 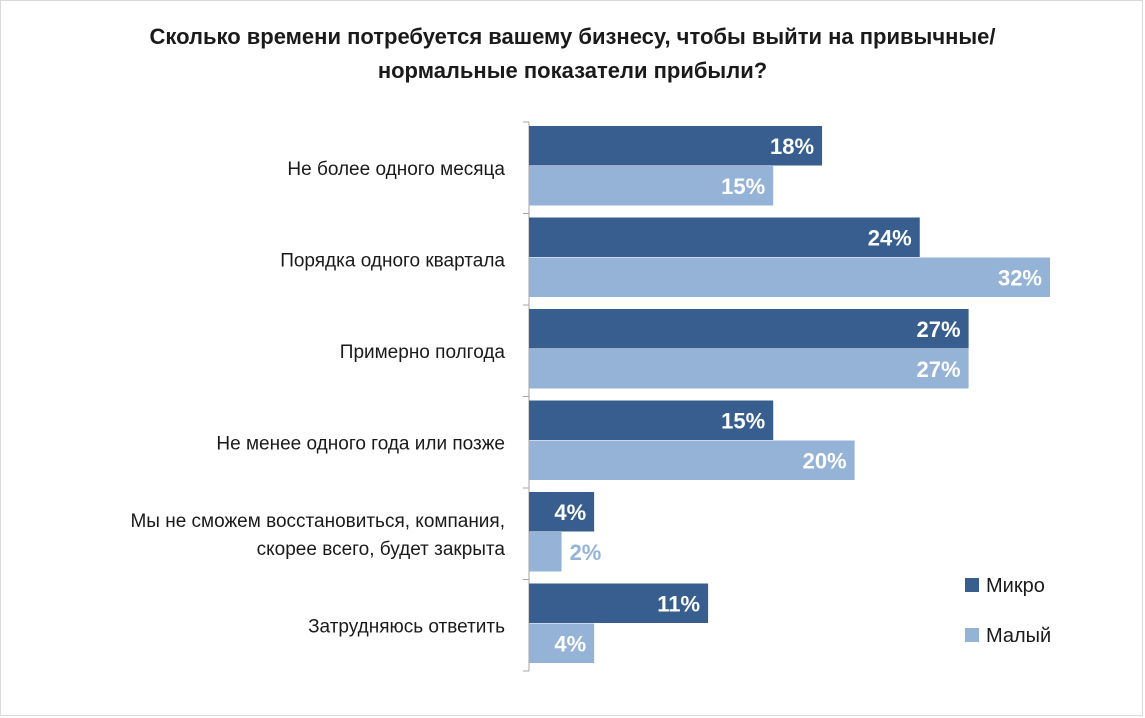 What do you see at coordinates (825, 461) in the screenshot?
I see `data-label: 20%` at bounding box center [825, 461].